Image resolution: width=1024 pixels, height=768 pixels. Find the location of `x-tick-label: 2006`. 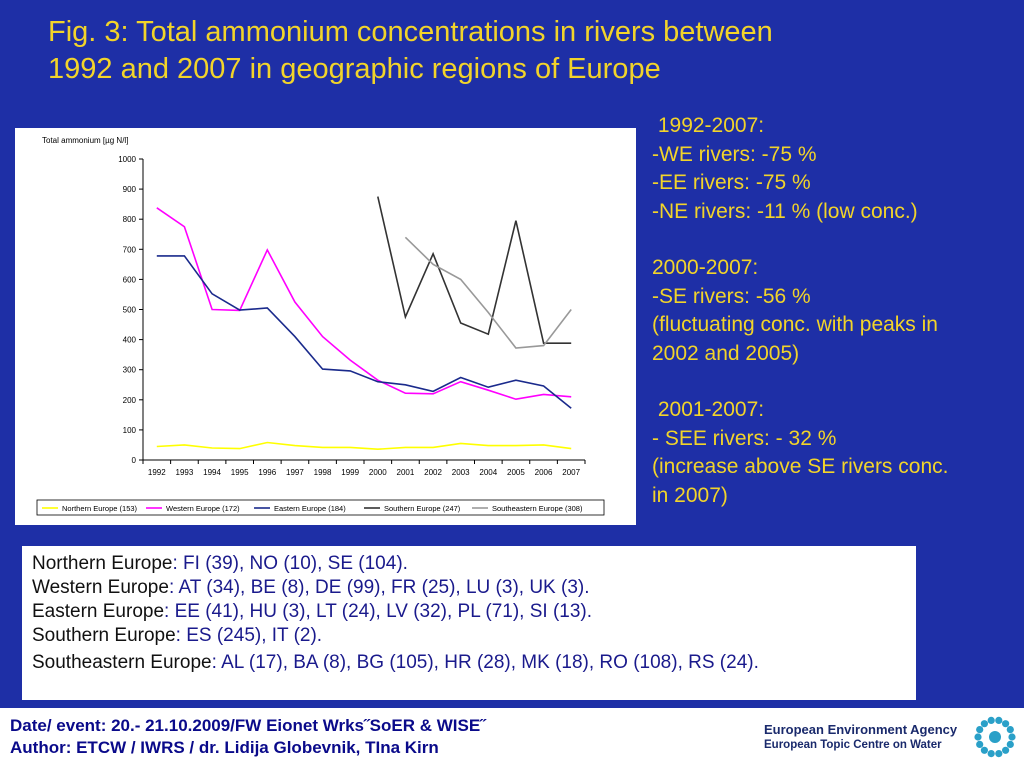

x-tick-label: 2006 is located at coordinates (544, 472).